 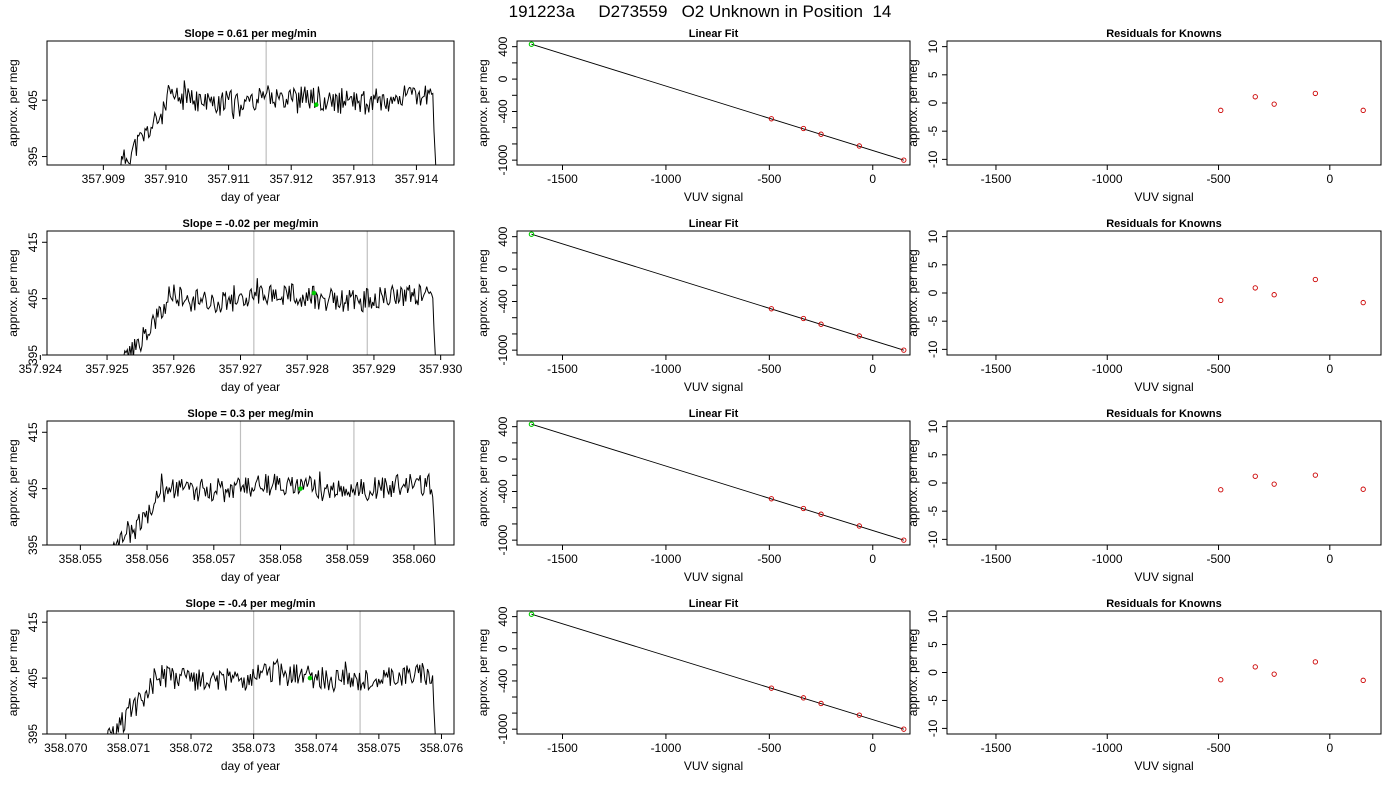 I want to click on x-tick-label: 358.071, so click(x=129, y=748).